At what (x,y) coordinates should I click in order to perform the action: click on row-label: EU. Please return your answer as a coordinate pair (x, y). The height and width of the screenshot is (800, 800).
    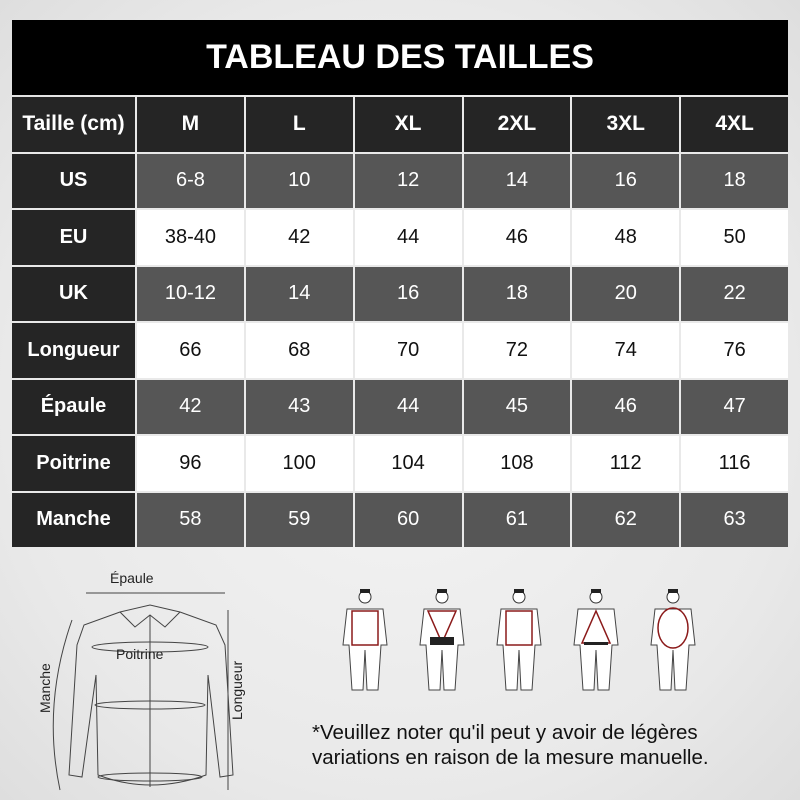
    Looking at the image, I should click on (73, 237).